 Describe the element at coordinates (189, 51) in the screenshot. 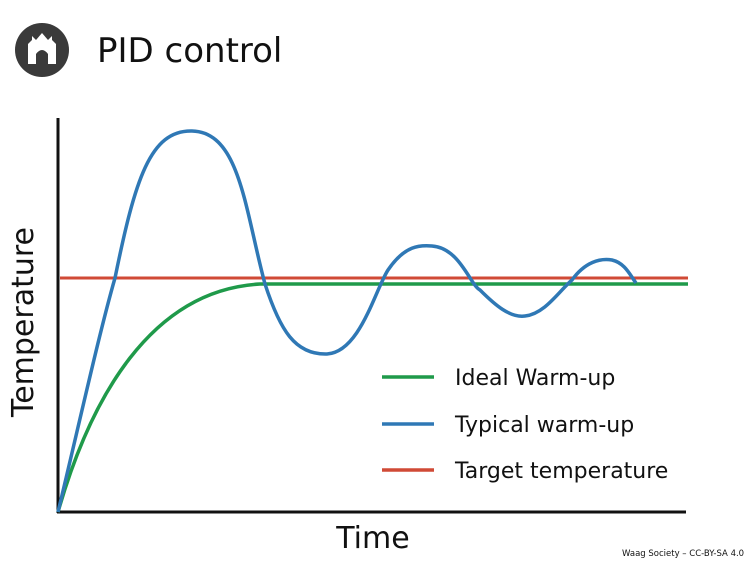

I see `title: PID control` at that location.